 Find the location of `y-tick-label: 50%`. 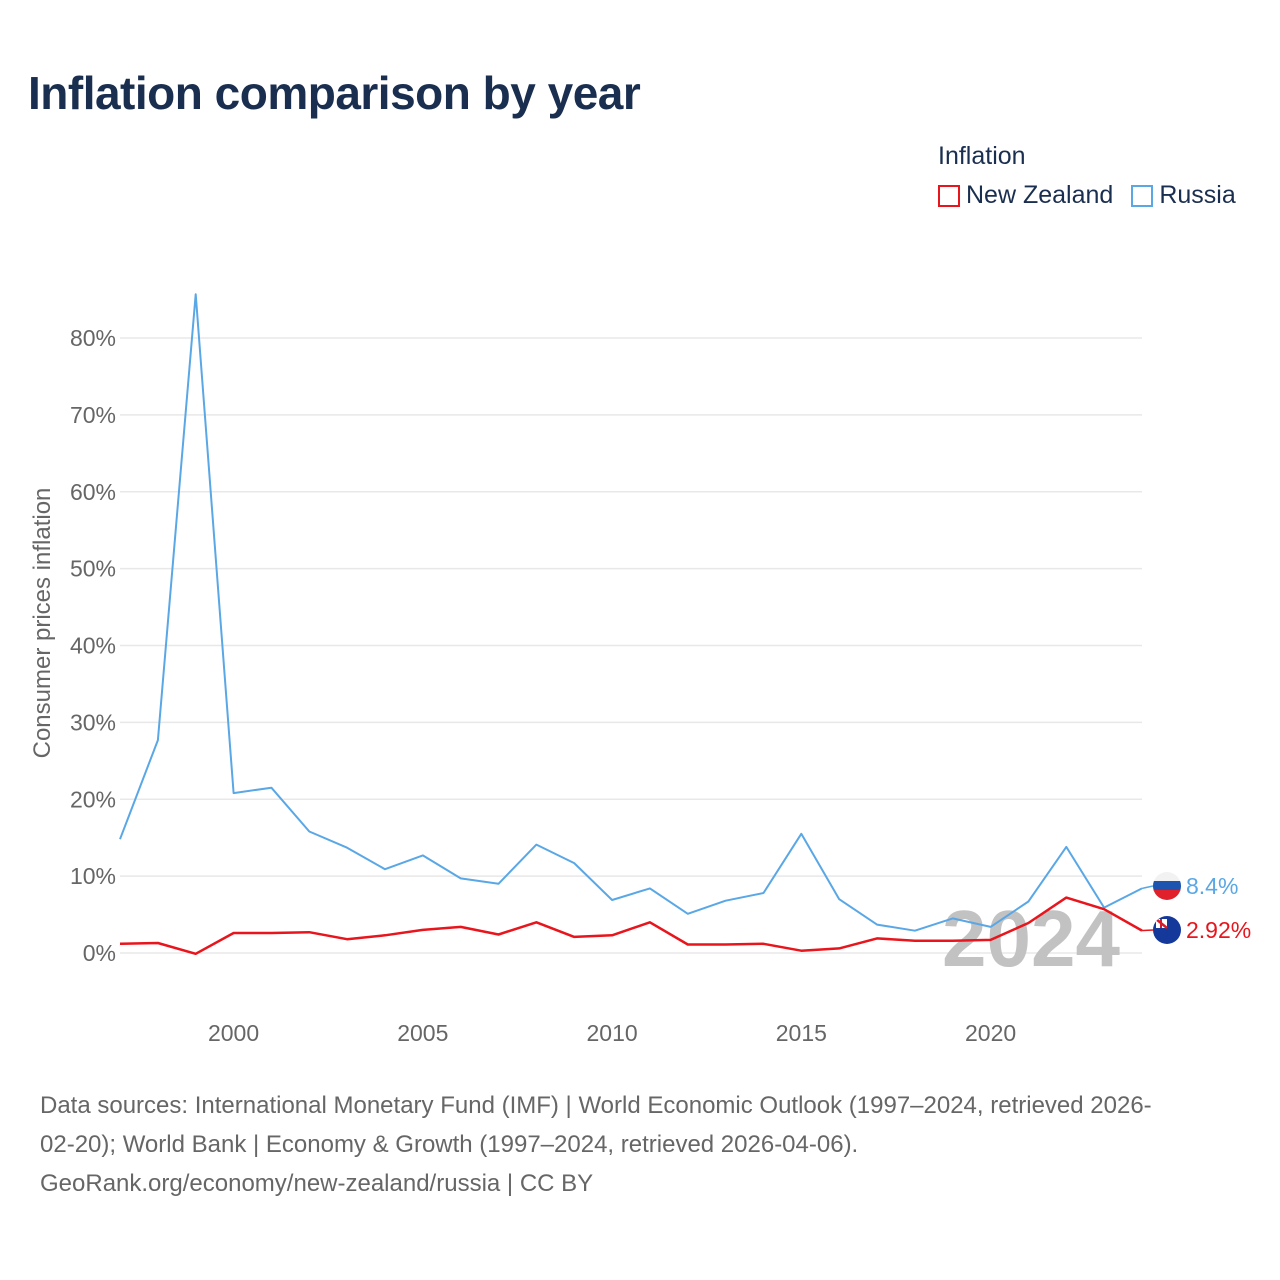

y-tick-label: 50% is located at coordinates (93, 569).